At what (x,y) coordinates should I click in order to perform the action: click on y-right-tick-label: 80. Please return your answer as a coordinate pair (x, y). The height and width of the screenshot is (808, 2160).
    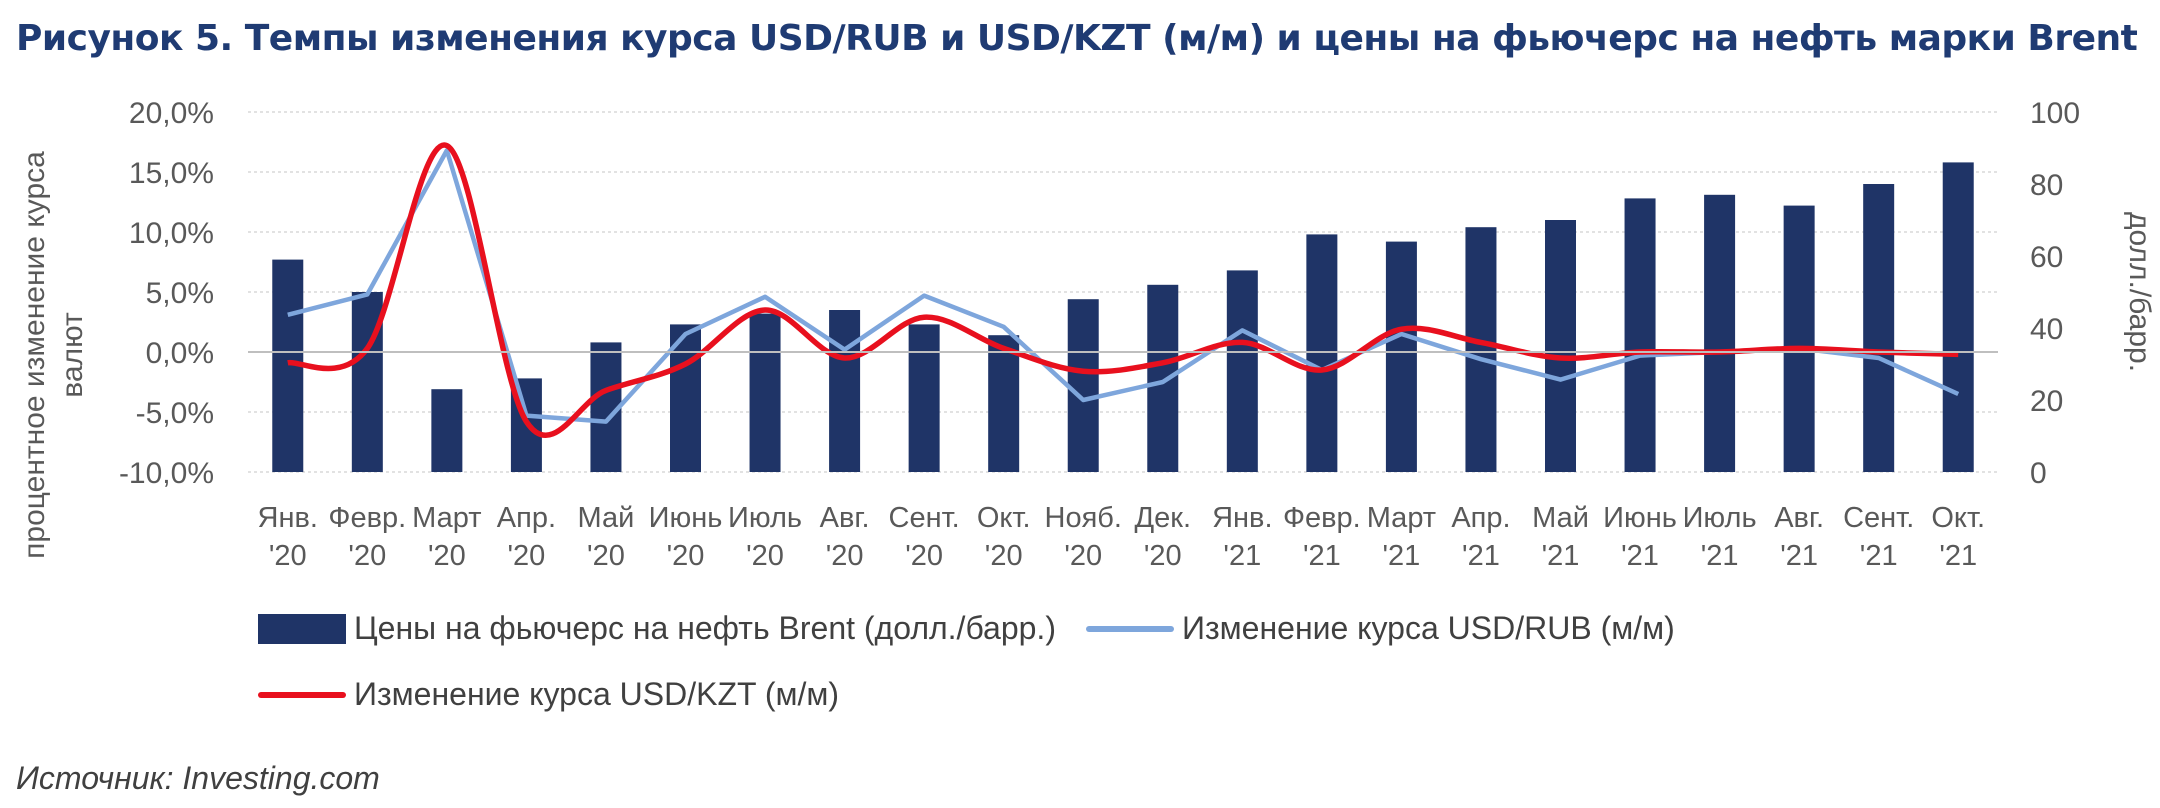
    Looking at the image, I should click on (2046, 185).